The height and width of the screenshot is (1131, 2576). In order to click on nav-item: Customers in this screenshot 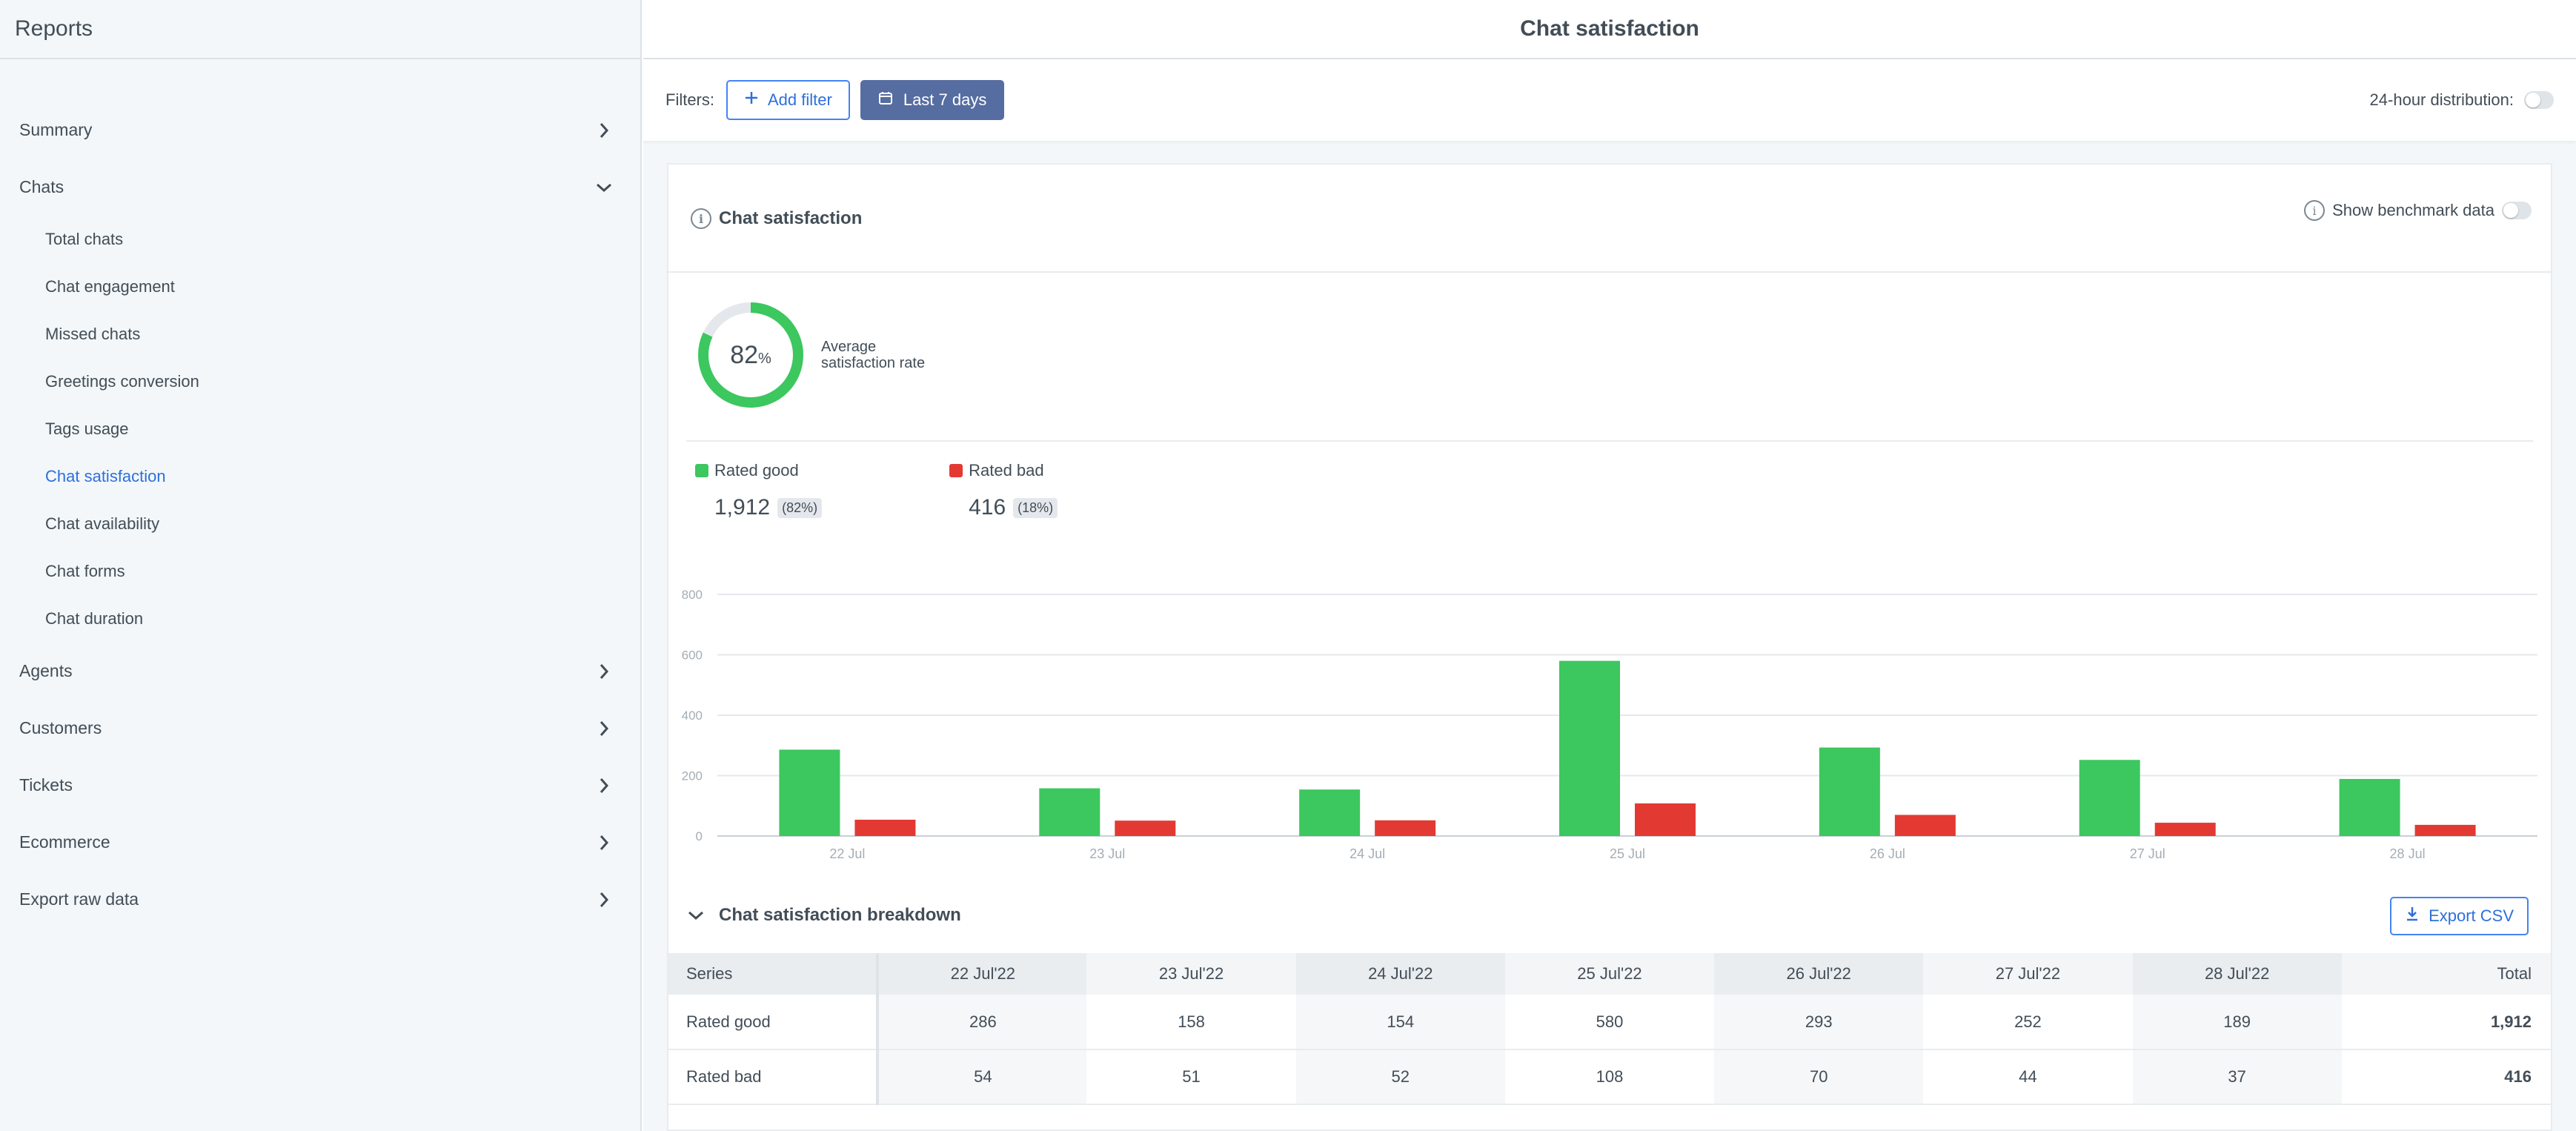, I will do `click(320, 728)`.